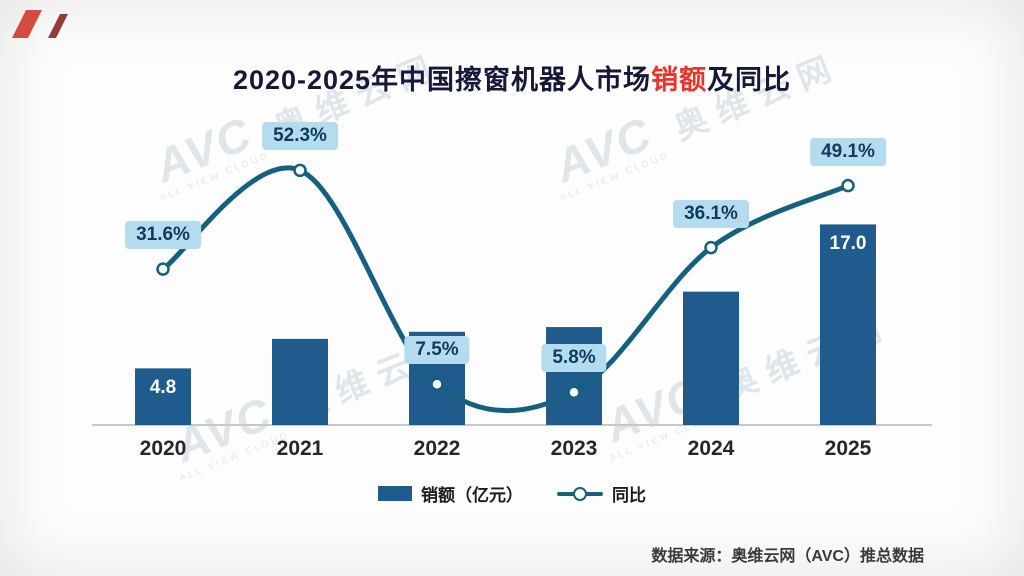 The height and width of the screenshot is (576, 1024). Describe the element at coordinates (679, 80) in the screenshot. I see `title-highlight: 销额` at that location.